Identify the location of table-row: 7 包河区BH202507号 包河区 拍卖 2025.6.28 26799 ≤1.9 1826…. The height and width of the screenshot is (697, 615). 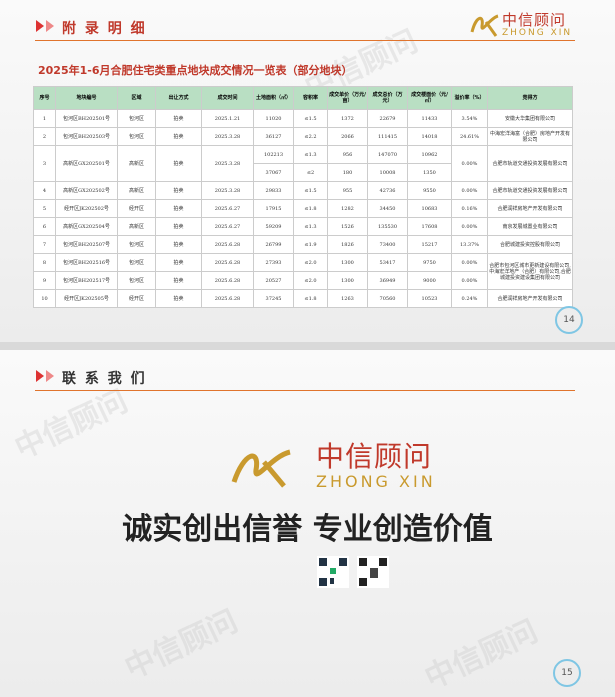
(303, 244).